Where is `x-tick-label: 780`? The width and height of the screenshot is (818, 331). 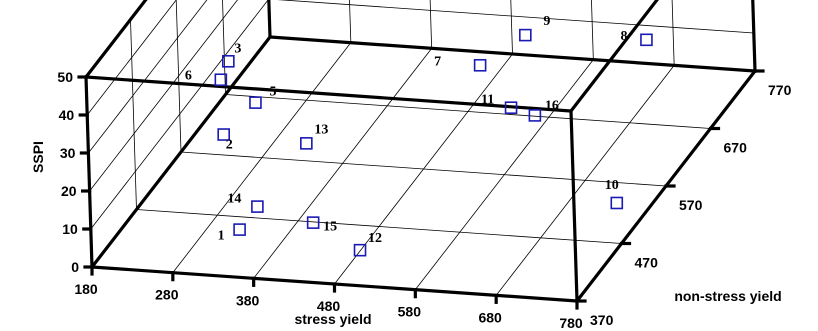
x-tick-label: 780 is located at coordinates (571, 323).